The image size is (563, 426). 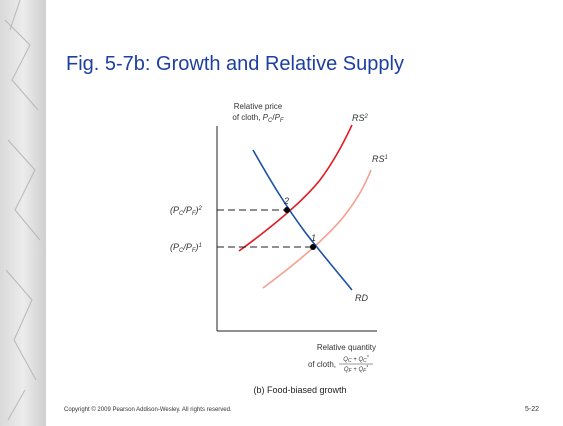 What do you see at coordinates (532, 409) in the screenshot?
I see `slide-number: 5-22` at bounding box center [532, 409].